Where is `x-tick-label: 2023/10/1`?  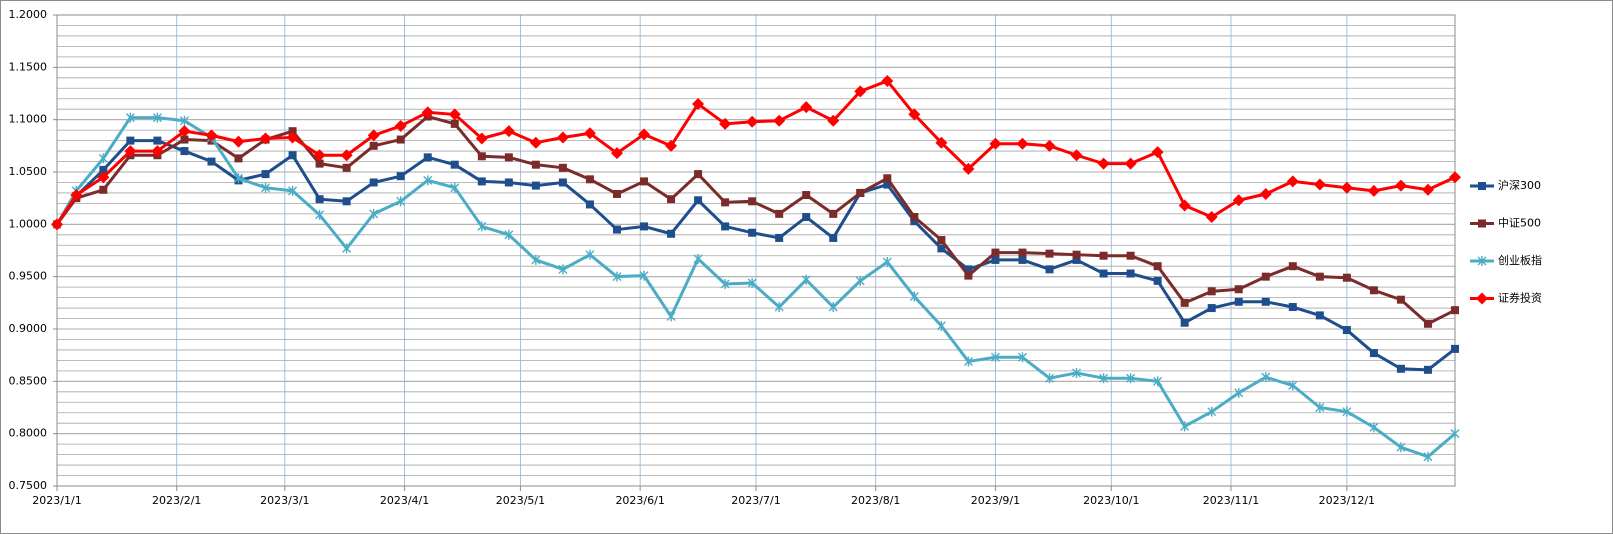 x-tick-label: 2023/10/1 is located at coordinates (1111, 500).